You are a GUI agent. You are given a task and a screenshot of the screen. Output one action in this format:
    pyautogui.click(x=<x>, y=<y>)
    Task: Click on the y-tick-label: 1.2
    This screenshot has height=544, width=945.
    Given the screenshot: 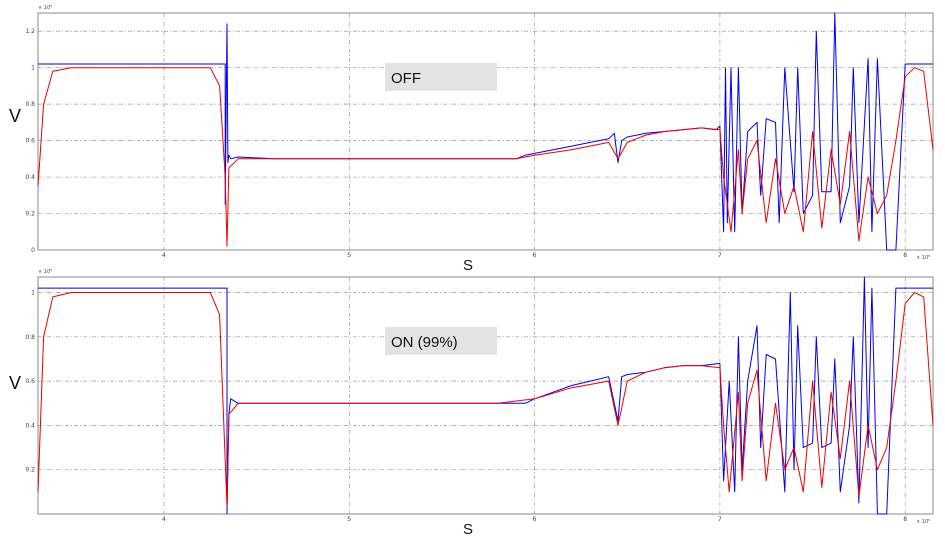 What is the action you would take?
    pyautogui.click(x=30, y=31)
    